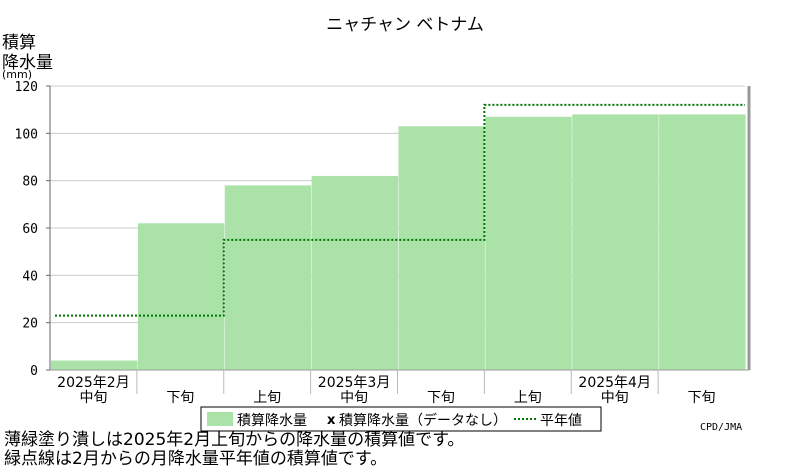 Image resolution: width=800 pixels, height=470 pixels. Describe the element at coordinates (19, 43) in the screenshot. I see `y-axis-label-line1: 積算` at that location.